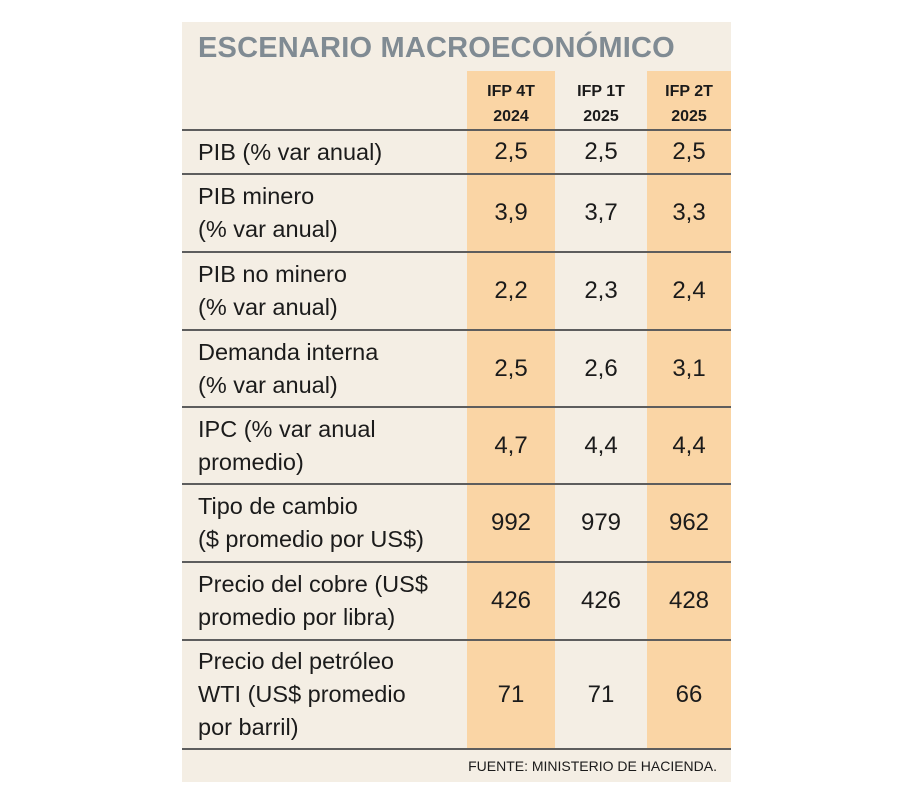 The height and width of the screenshot is (800, 900). Describe the element at coordinates (601, 522) in the screenshot. I see `value-cell: 979` at that location.